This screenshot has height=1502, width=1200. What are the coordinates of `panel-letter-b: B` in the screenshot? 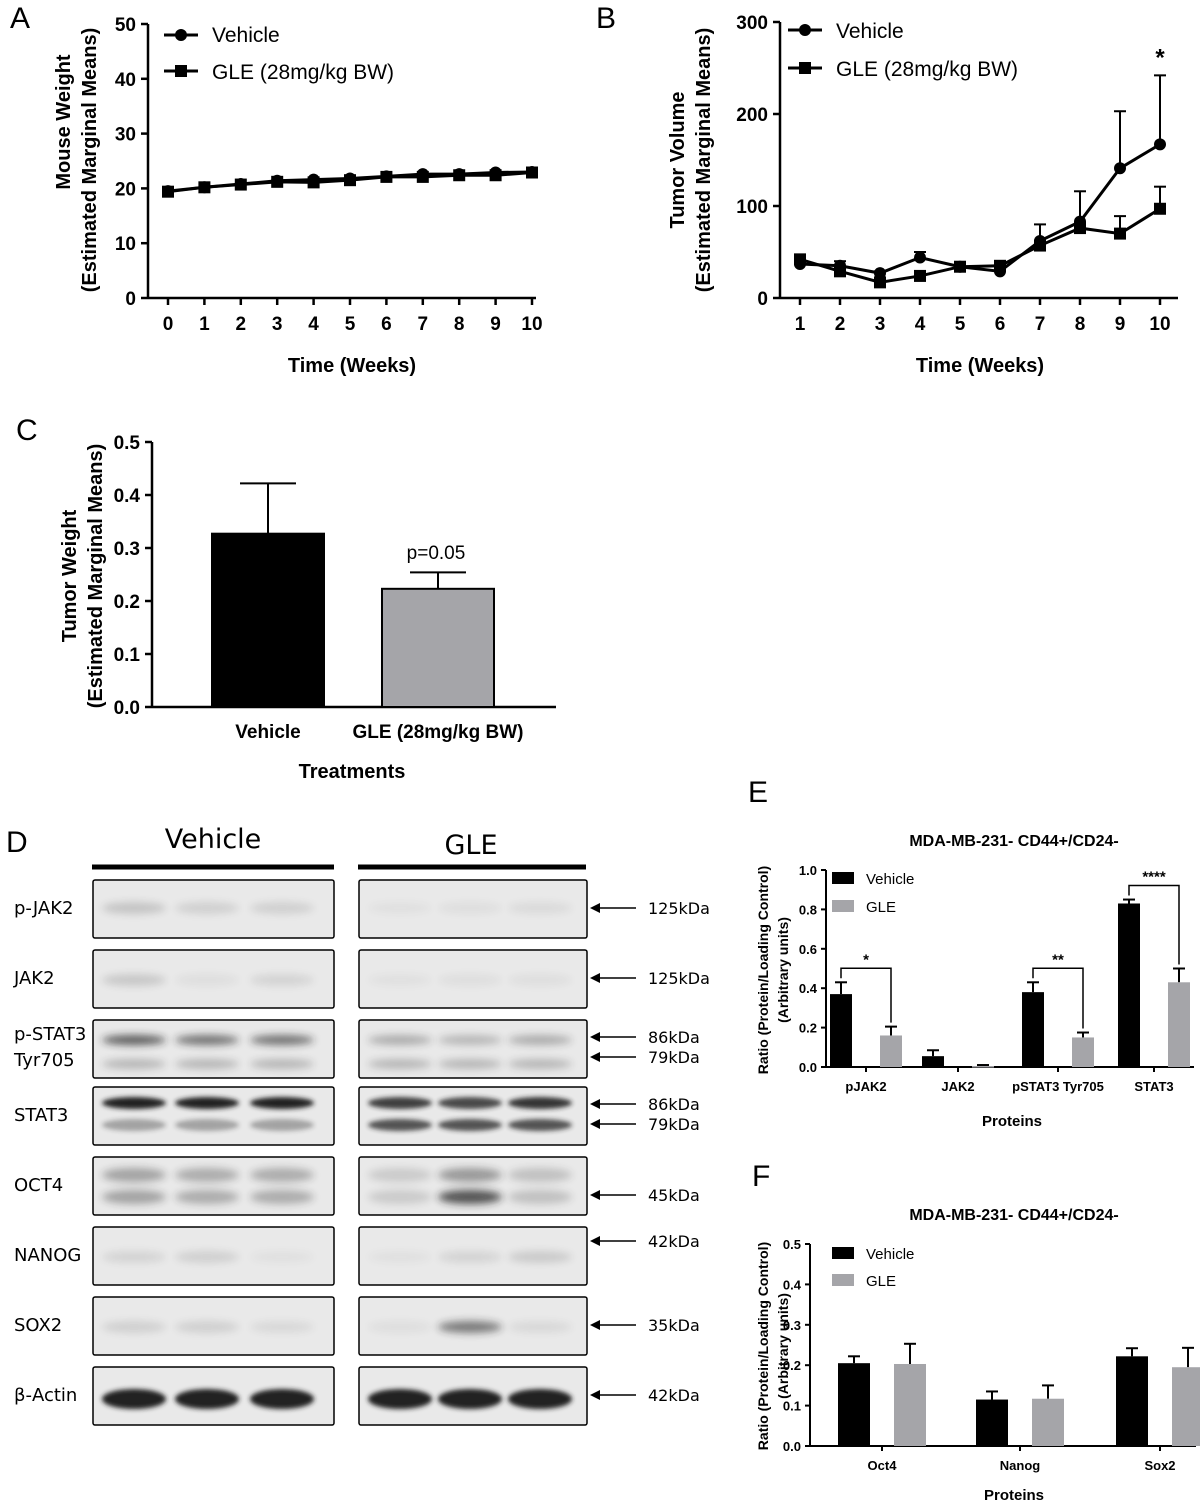 It's located at (606, 18).